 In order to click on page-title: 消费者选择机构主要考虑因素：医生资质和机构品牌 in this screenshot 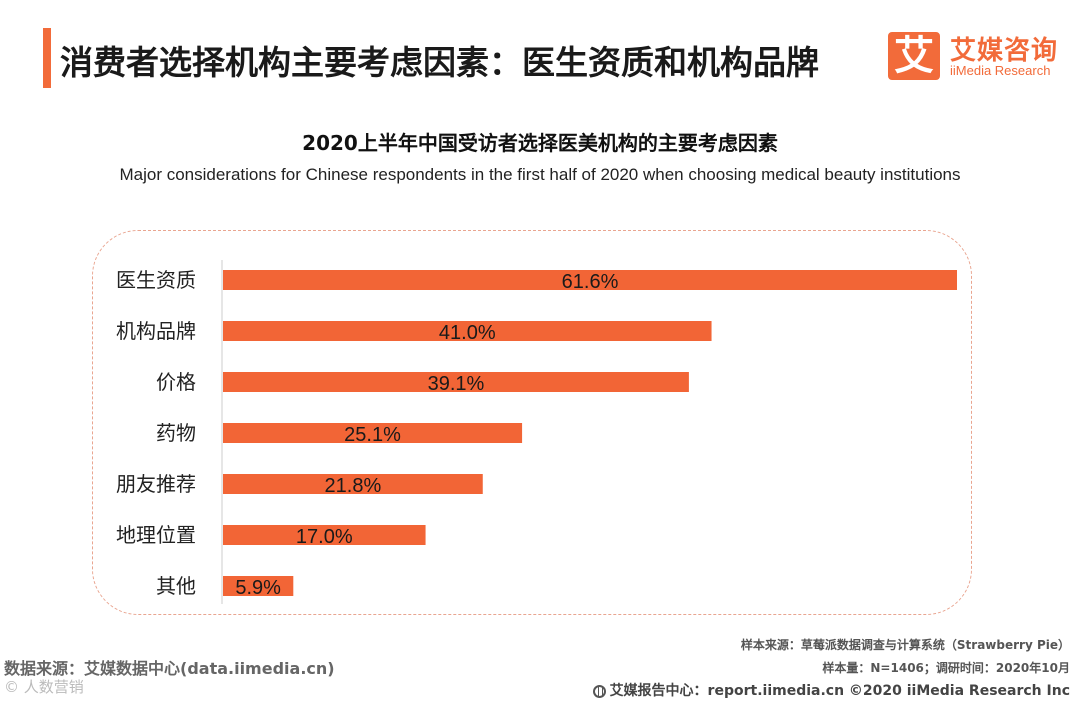, I will do `click(439, 62)`.